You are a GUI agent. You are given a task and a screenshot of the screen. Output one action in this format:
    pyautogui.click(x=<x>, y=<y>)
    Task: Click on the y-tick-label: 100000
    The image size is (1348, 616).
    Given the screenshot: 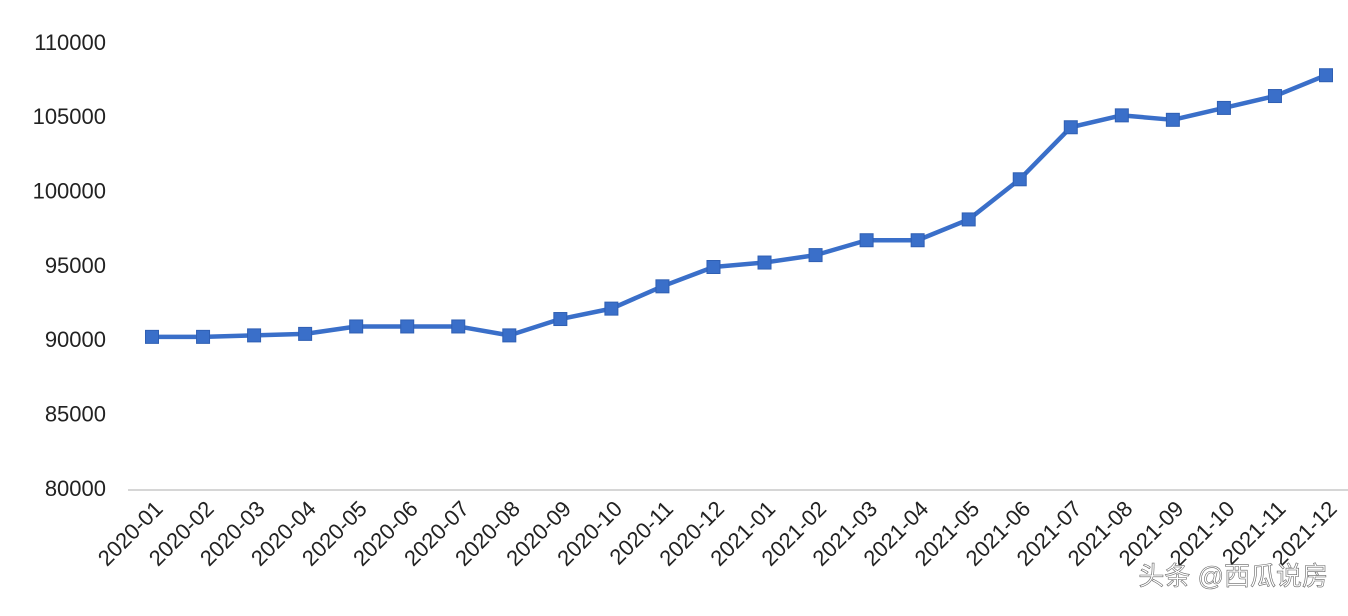 What is the action you would take?
    pyautogui.click(x=69, y=190)
    